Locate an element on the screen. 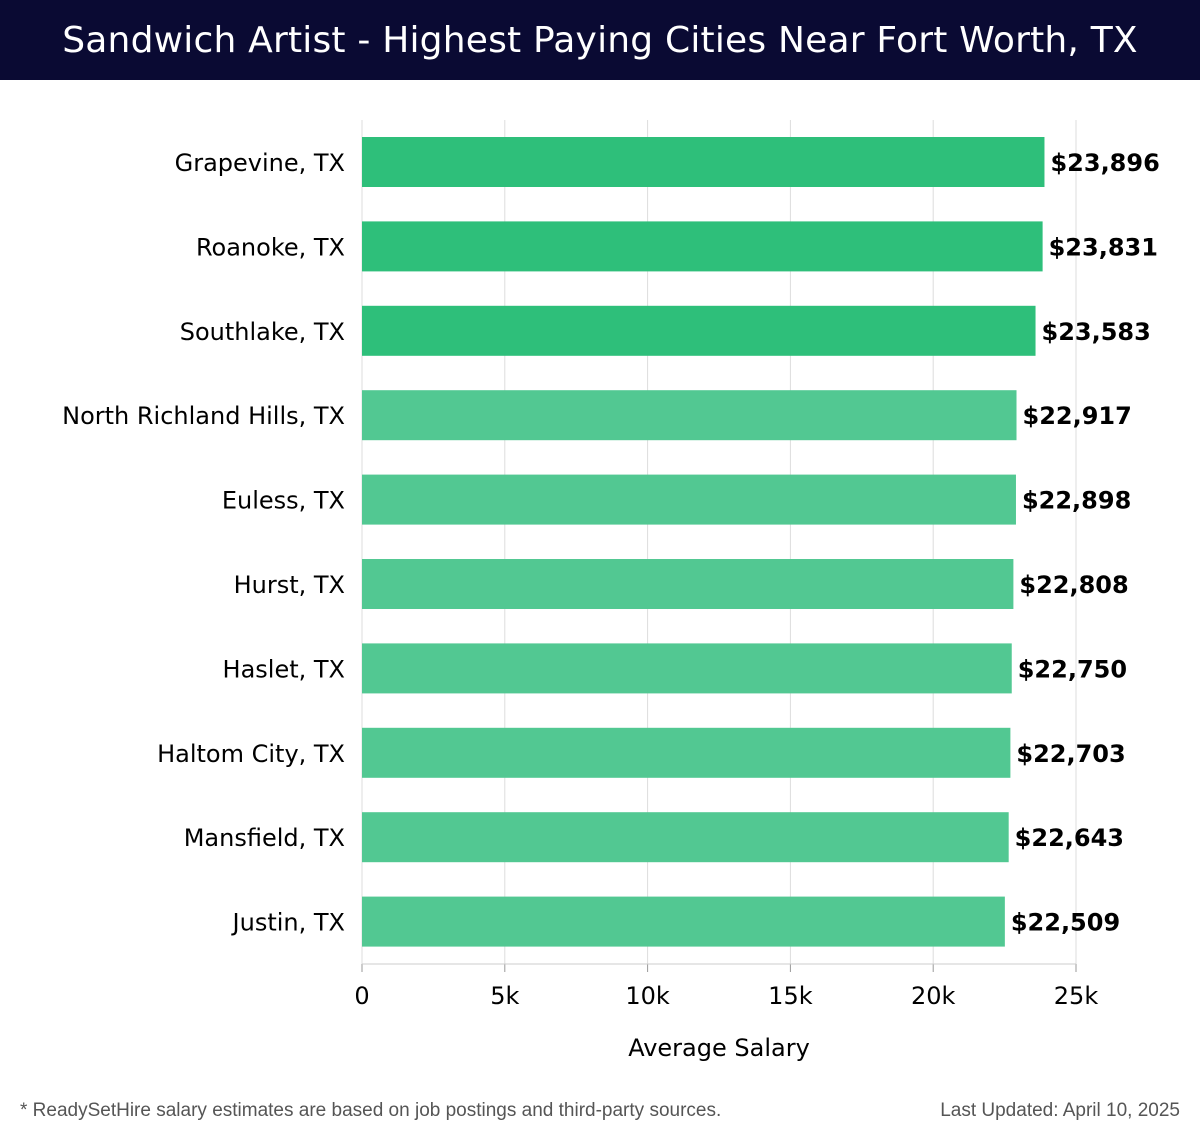 The width and height of the screenshot is (1200, 1140). x-tick-label: 0 is located at coordinates (361, 996).